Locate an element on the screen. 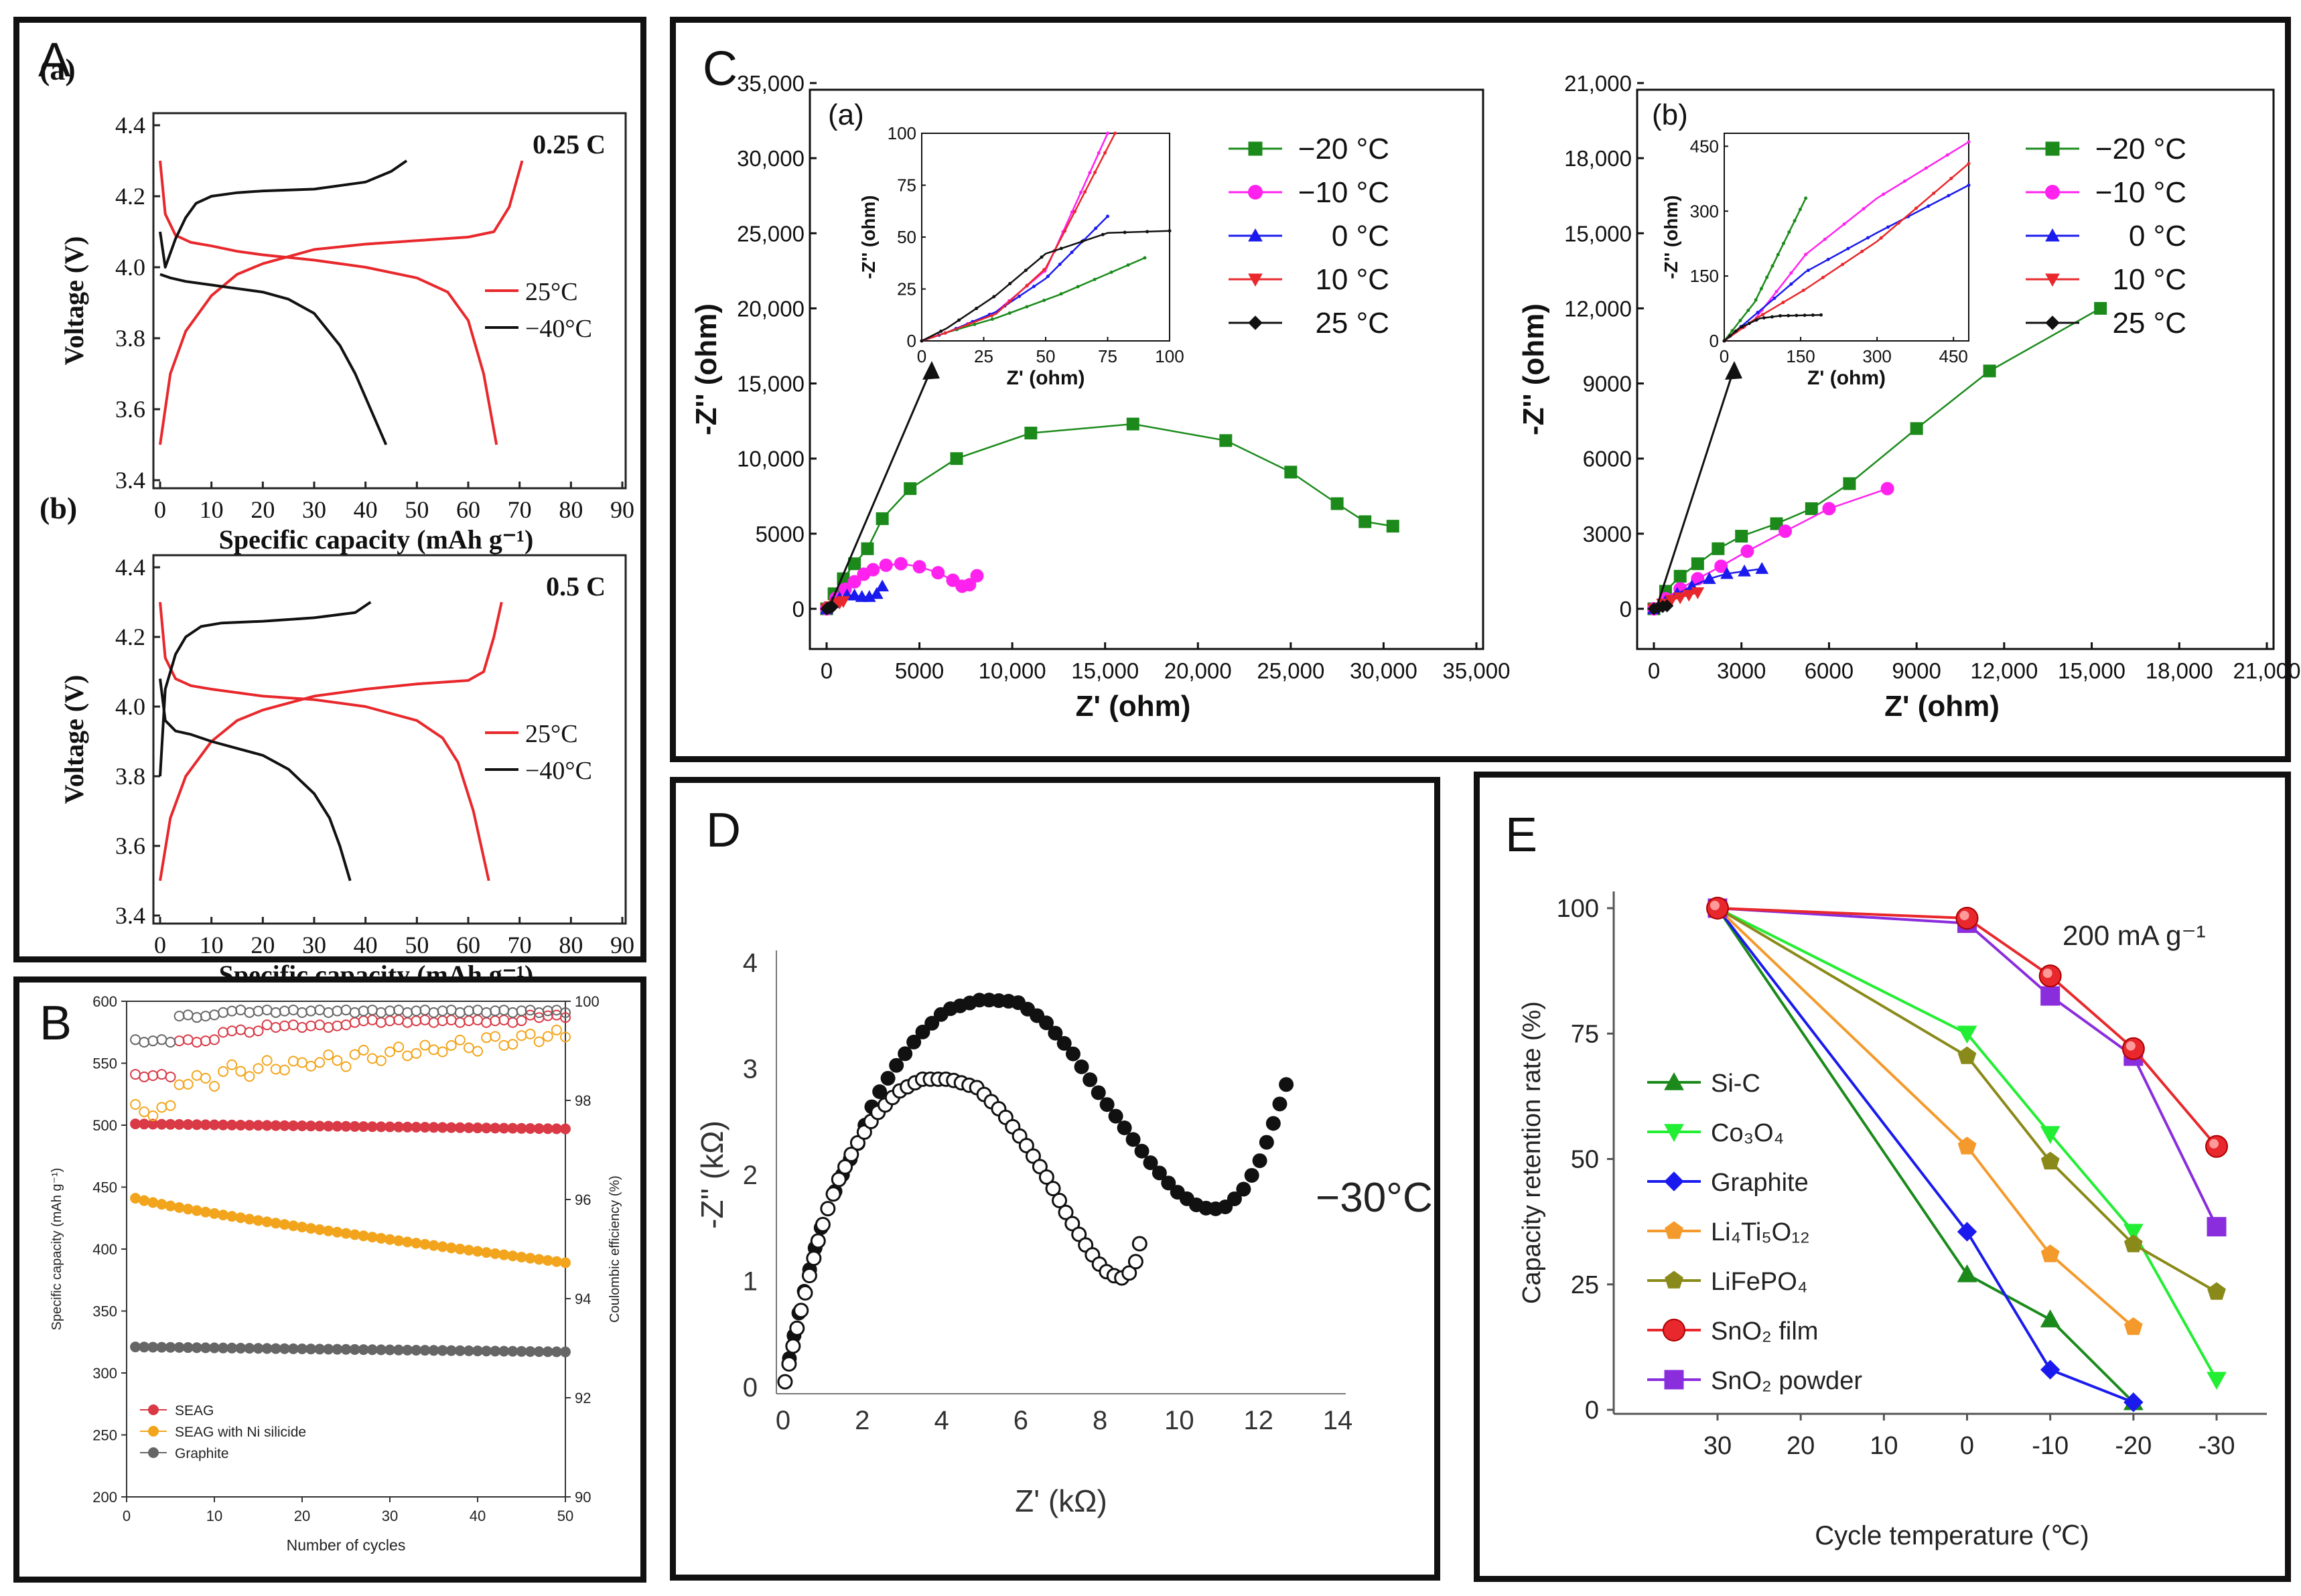  legend-label: Li₄Ti₅O₁₂ is located at coordinates (1761, 1232).